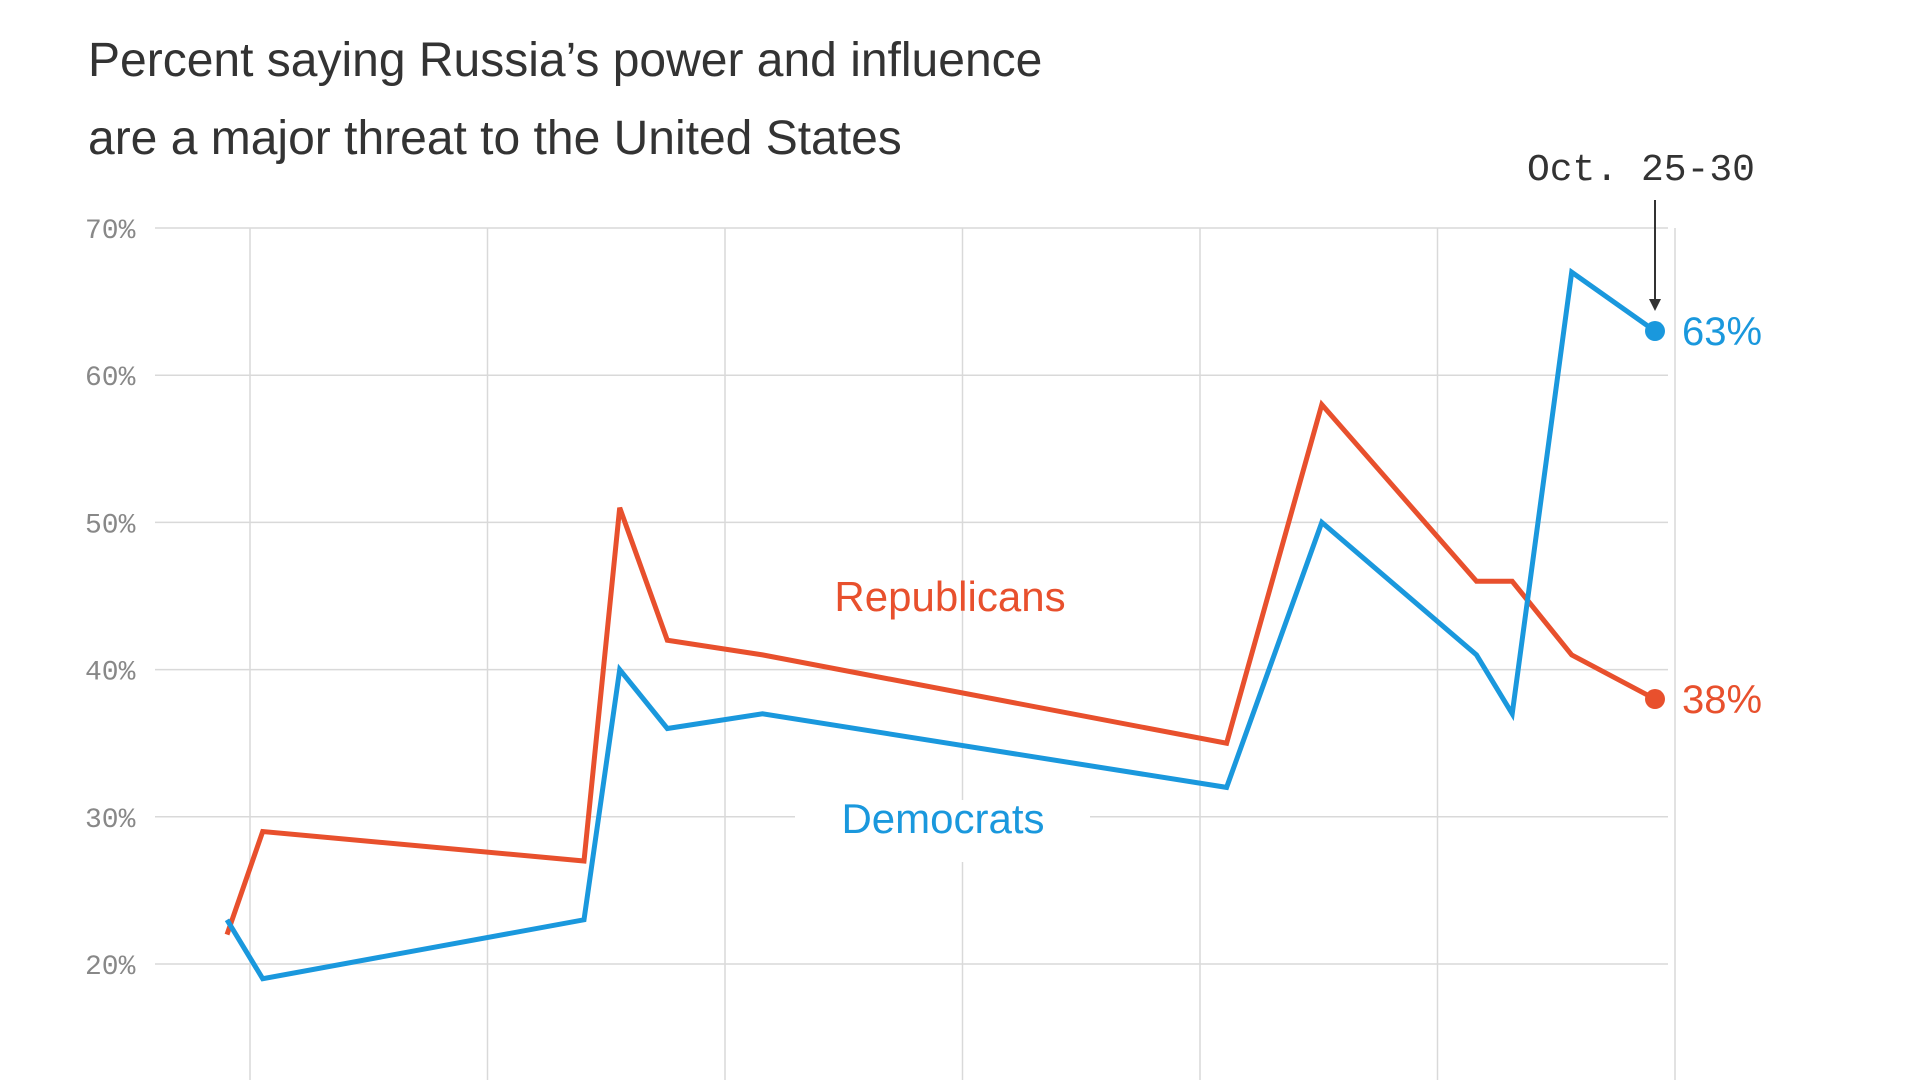 The image size is (1920, 1080). What do you see at coordinates (1655, 305) in the screenshot?
I see `annotation-arrow-head` at bounding box center [1655, 305].